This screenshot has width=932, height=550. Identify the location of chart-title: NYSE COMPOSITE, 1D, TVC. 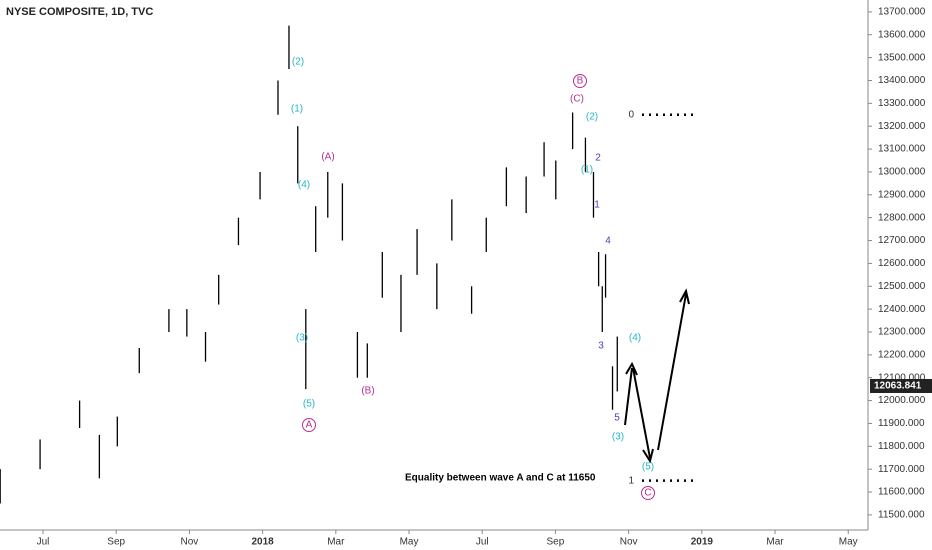
(79, 12).